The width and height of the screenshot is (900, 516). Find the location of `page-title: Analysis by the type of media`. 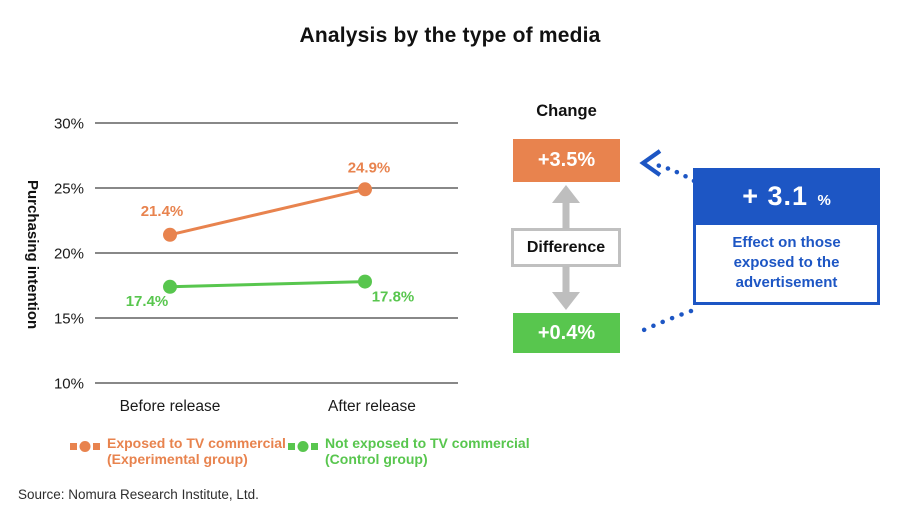

page-title: Analysis by the type of media is located at coordinates (450, 35).